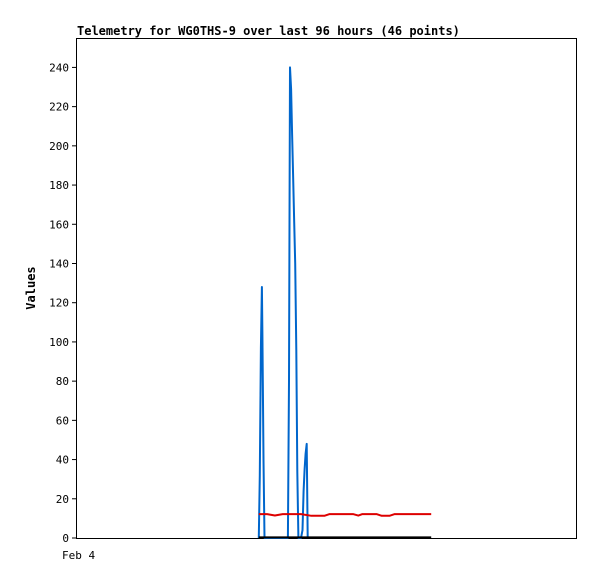  What do you see at coordinates (62, 381) in the screenshot?
I see `y-tick-label: 80` at bounding box center [62, 381].